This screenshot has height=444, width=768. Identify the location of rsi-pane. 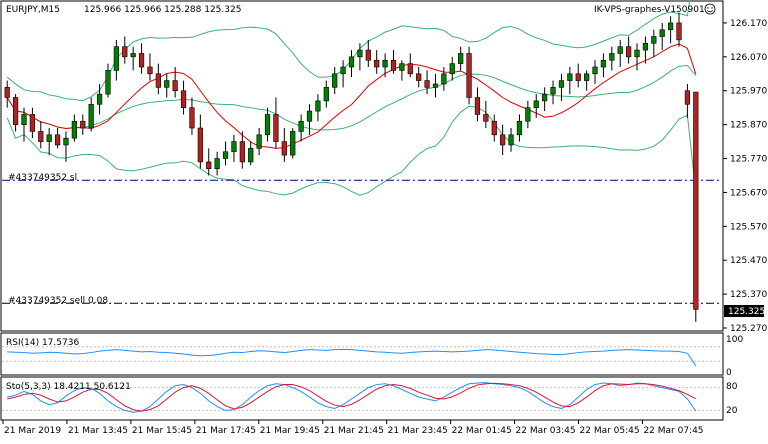
(362, 354).